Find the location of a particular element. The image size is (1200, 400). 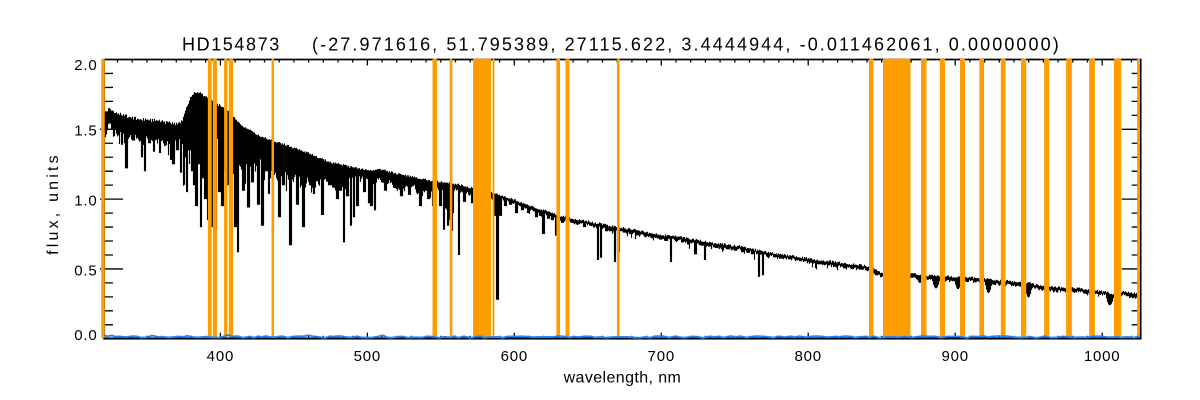

svg-text: wavelength, nm is located at coordinates (622, 378).